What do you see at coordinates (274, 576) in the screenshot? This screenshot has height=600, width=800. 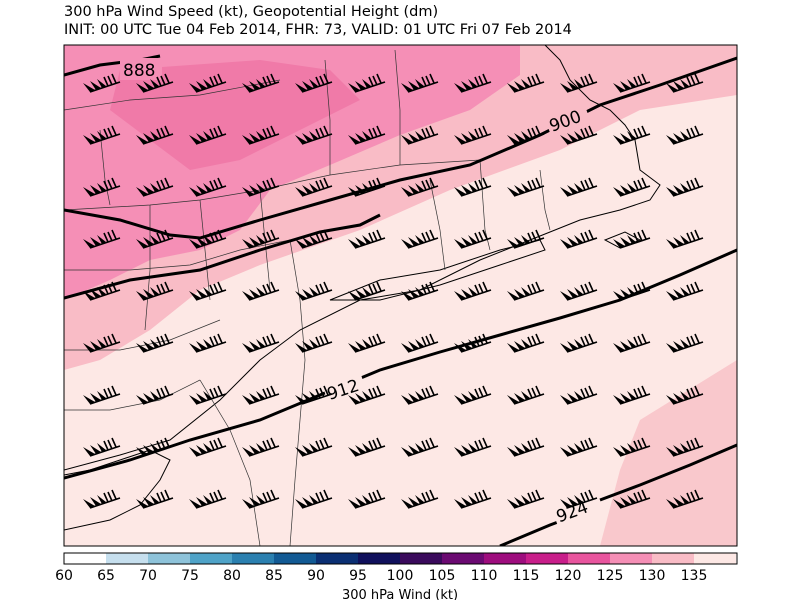 I see `colorbar-tick-label: 85` at bounding box center [274, 576].